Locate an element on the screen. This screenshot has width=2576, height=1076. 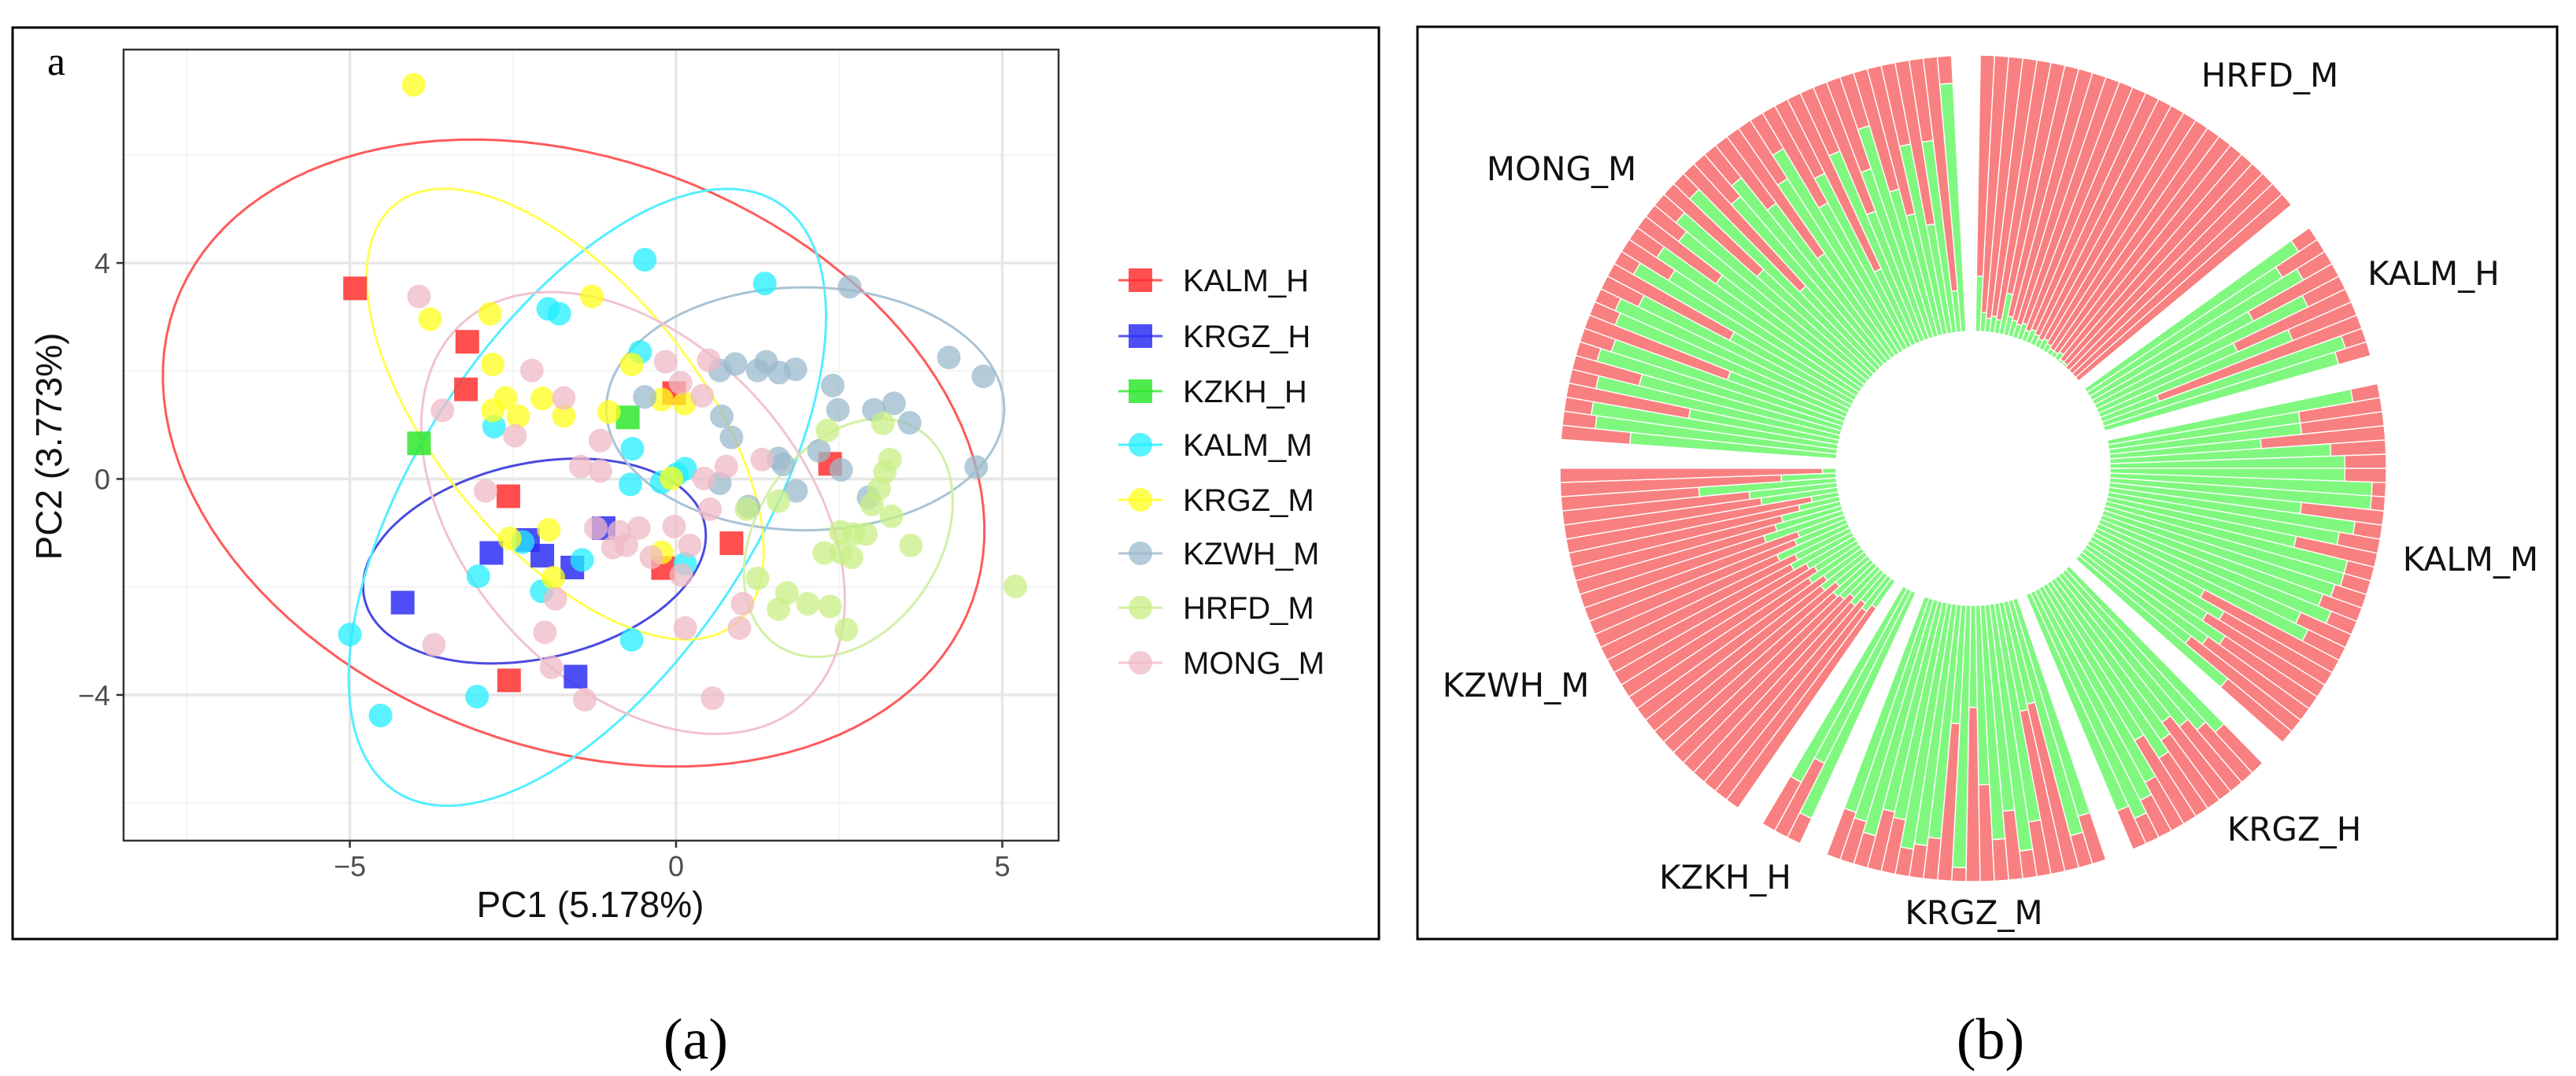
bar-group-kalm-h is located at coordinates (2227, 329).